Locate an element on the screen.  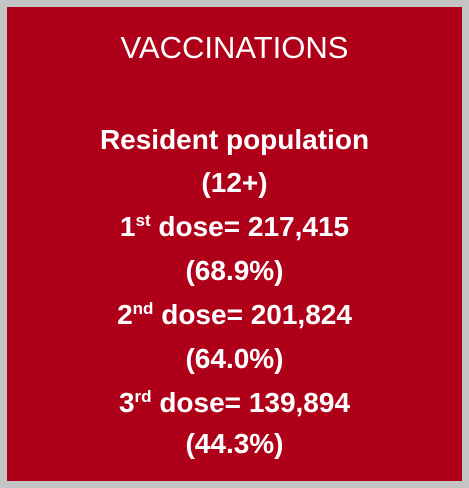
dose-percent: (44.3%) is located at coordinates (234, 443).